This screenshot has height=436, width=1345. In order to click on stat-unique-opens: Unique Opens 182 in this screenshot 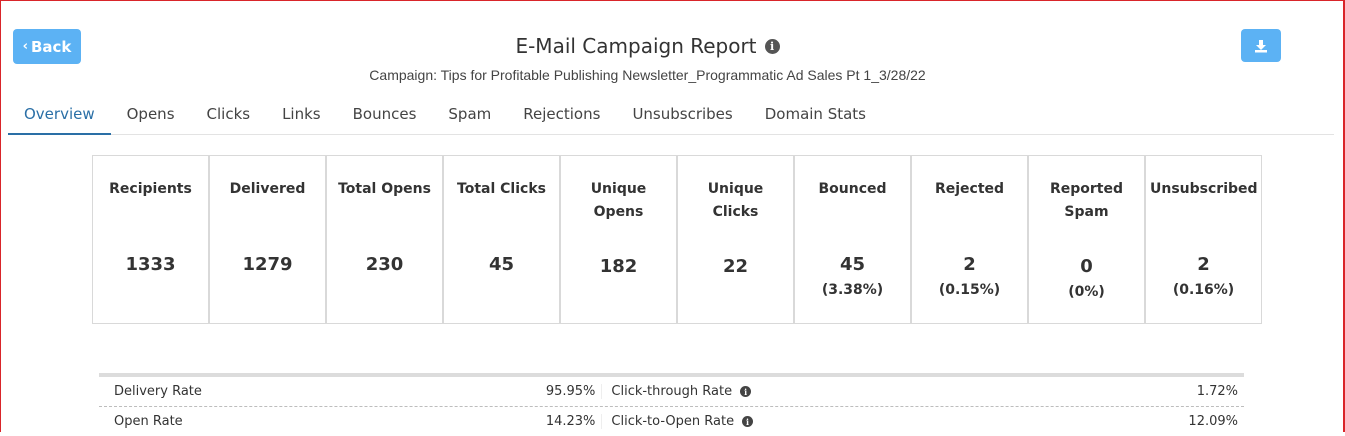, I will do `click(617, 239)`.